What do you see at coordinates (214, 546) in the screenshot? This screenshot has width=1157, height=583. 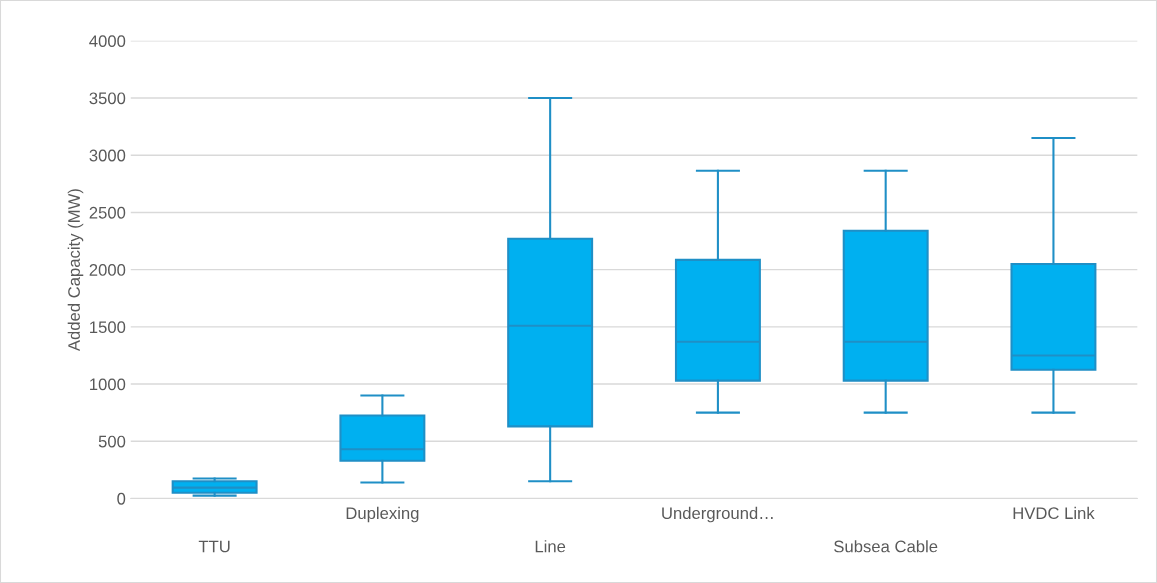 I see `x-tick-label: TTU` at bounding box center [214, 546].